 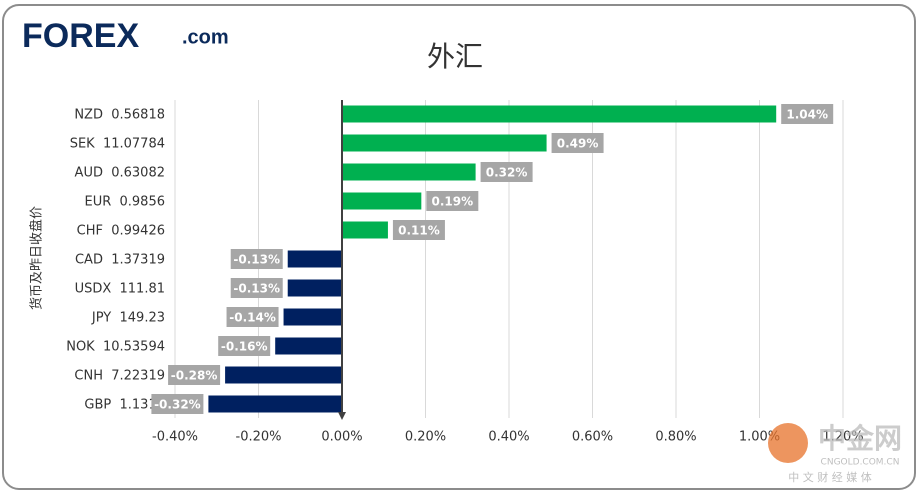 What do you see at coordinates (508, 437) in the screenshot?
I see `x-tick-label: 0.40%` at bounding box center [508, 437].